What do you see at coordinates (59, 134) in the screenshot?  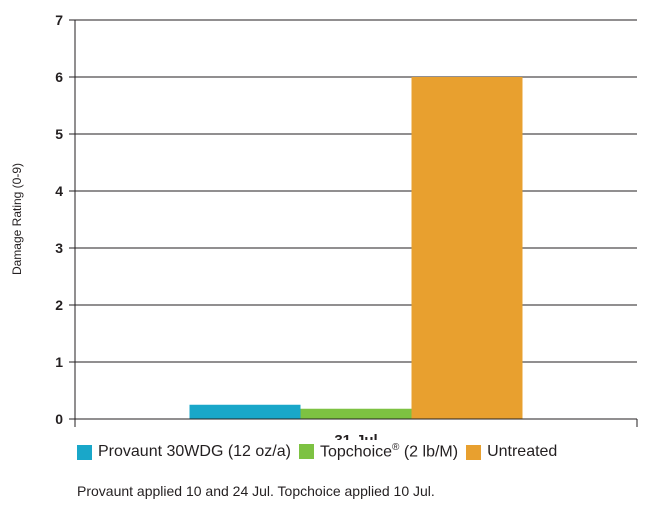 I see `y-tick-label: 5` at bounding box center [59, 134].